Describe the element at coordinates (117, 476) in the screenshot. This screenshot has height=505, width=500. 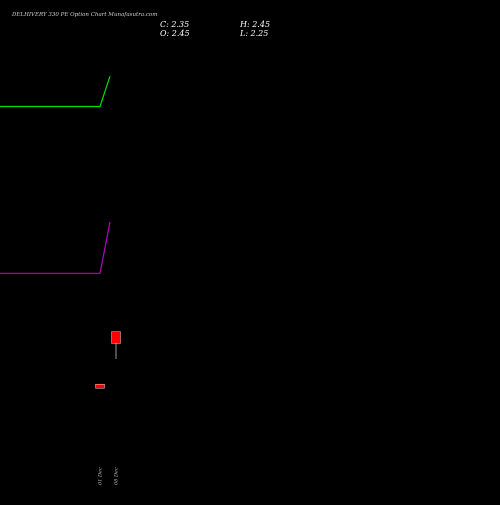
I see `x-tick-label: 08 Dec` at that location.